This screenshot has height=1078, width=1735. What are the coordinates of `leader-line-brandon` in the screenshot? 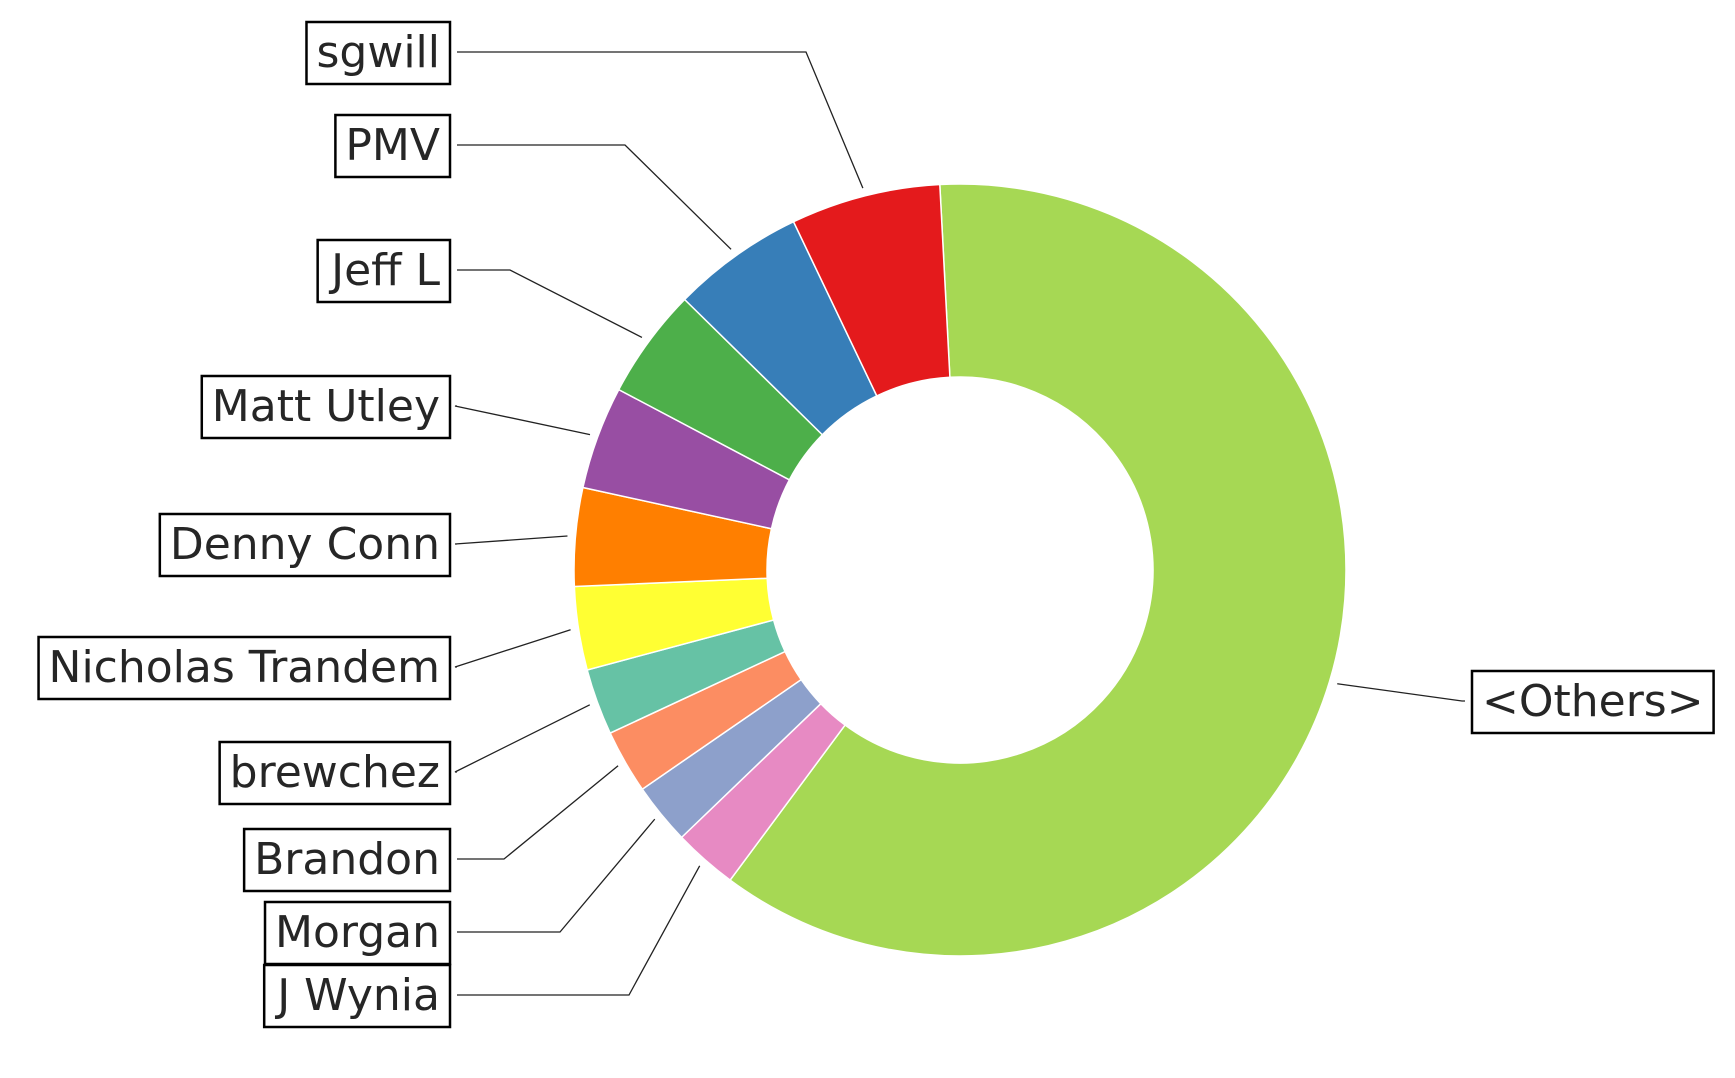 It's located at (538, 812).